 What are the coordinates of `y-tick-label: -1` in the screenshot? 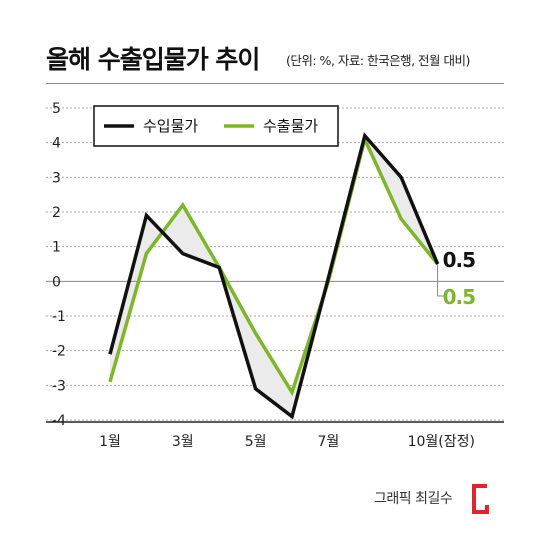 It's located at (59, 317).